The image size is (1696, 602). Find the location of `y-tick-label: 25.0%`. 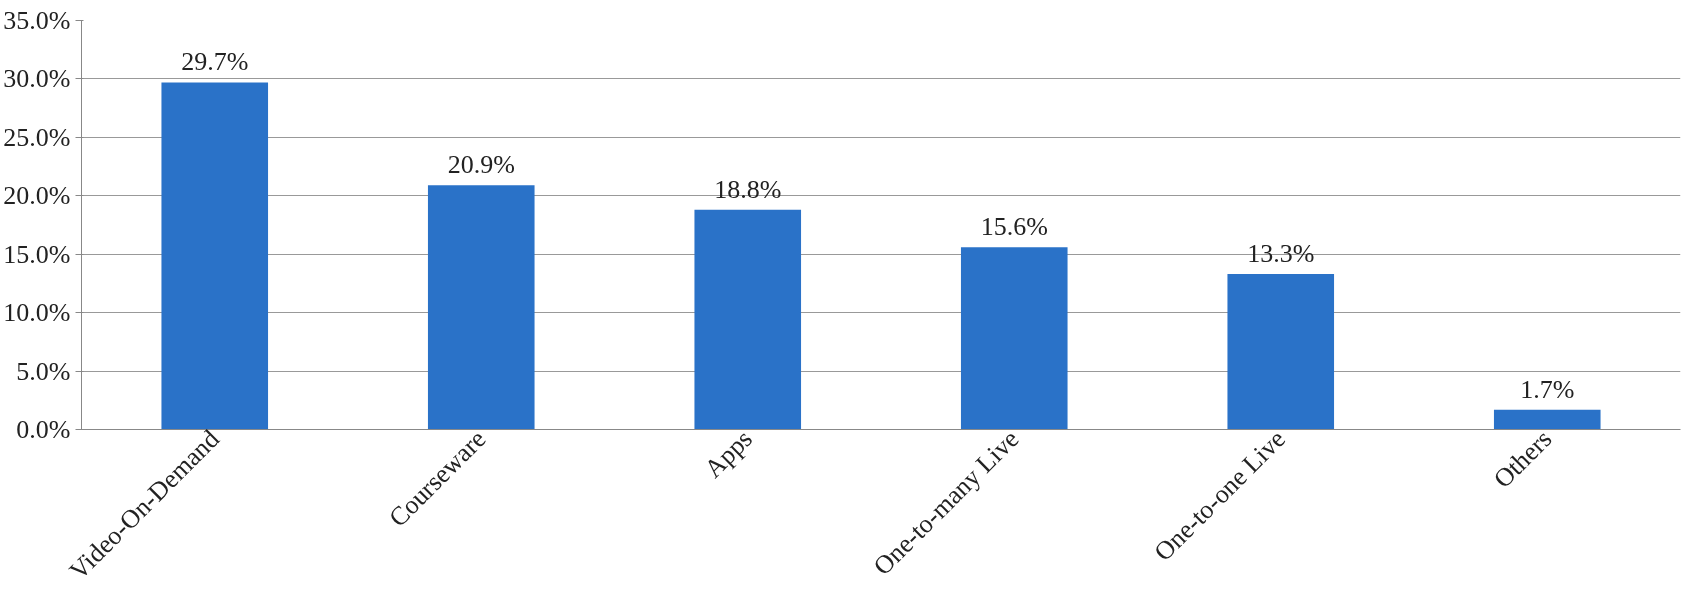

y-tick-label: 25.0% is located at coordinates (37, 137).